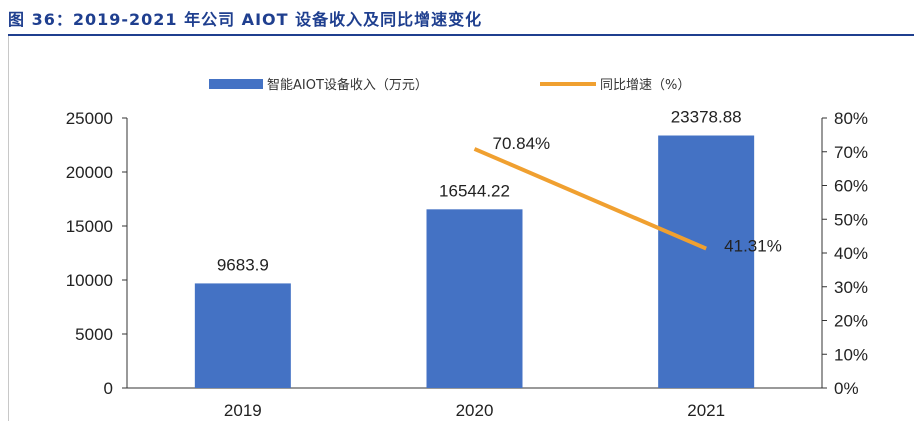 Image resolution: width=918 pixels, height=421 pixels. I want to click on figure-title: 图 36：2019-2021 年公司 AIOT 设备收入及同比增速变化, so click(245, 19).